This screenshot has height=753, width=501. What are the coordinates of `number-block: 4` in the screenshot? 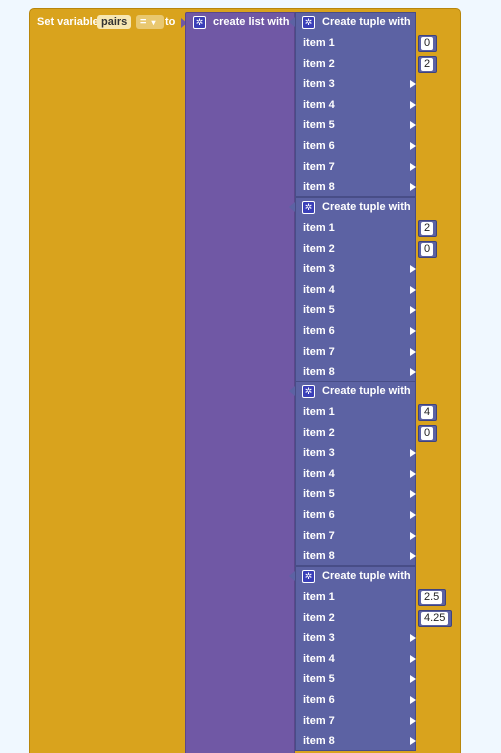 It's located at (427, 412).